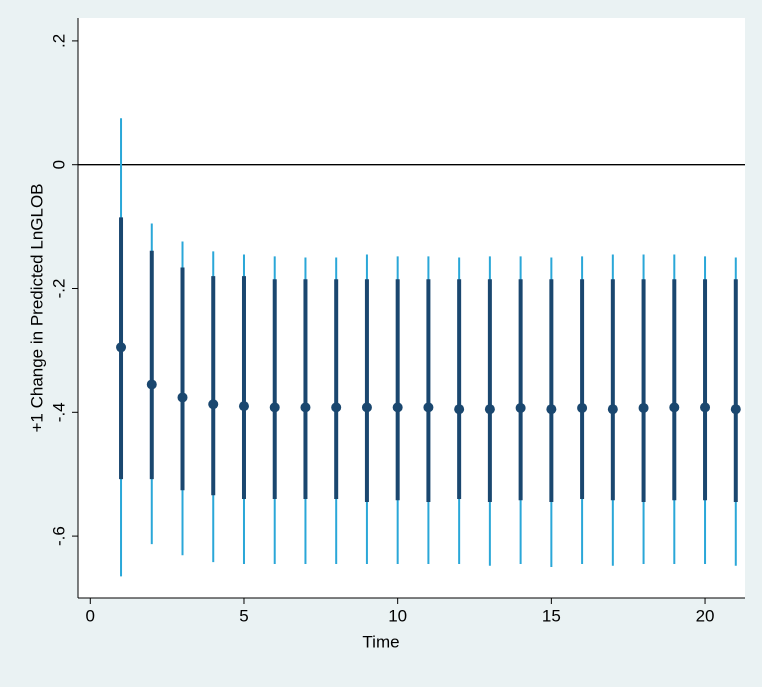 The height and width of the screenshot is (687, 762). I want to click on x-tick-label: 0, so click(90, 615).